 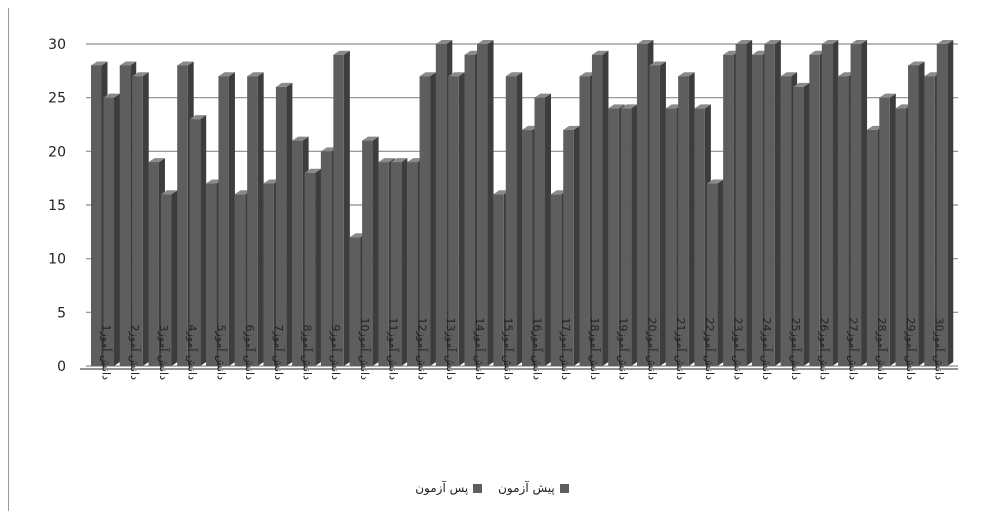 What do you see at coordinates (911, 349) in the screenshot?
I see `x-tick-label: دانش آموز29` at bounding box center [911, 349].